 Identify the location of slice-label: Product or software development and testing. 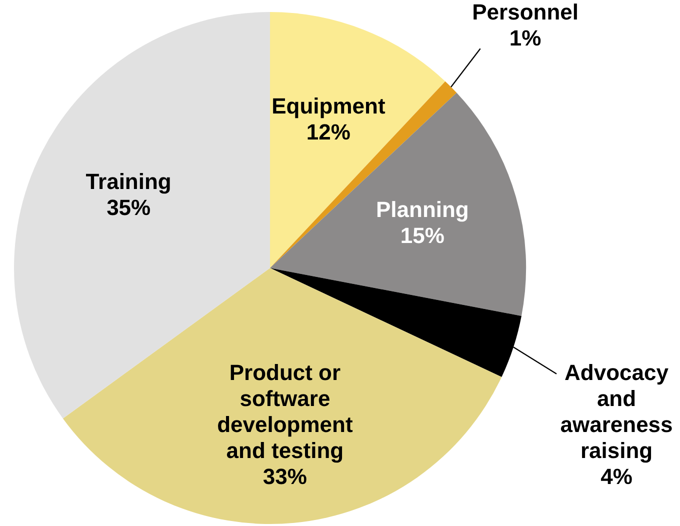
(285, 412).